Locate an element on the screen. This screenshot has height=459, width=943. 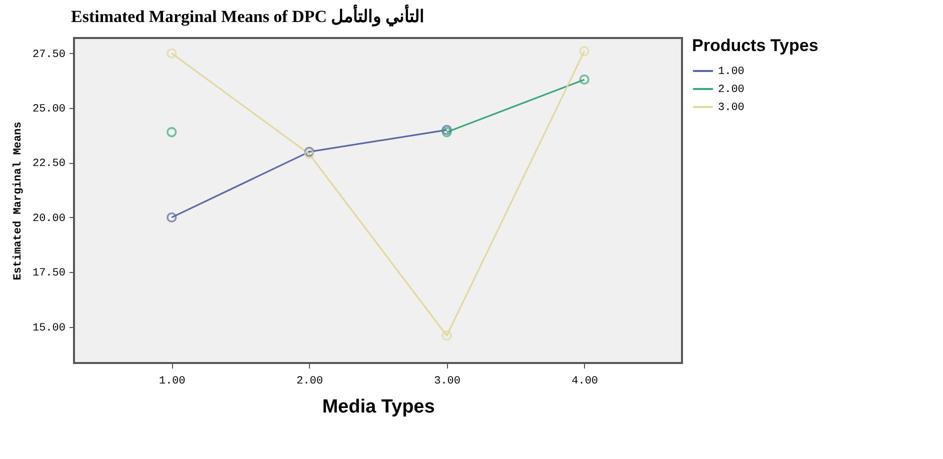
y-tick-label: 25.00 is located at coordinates (49, 110).